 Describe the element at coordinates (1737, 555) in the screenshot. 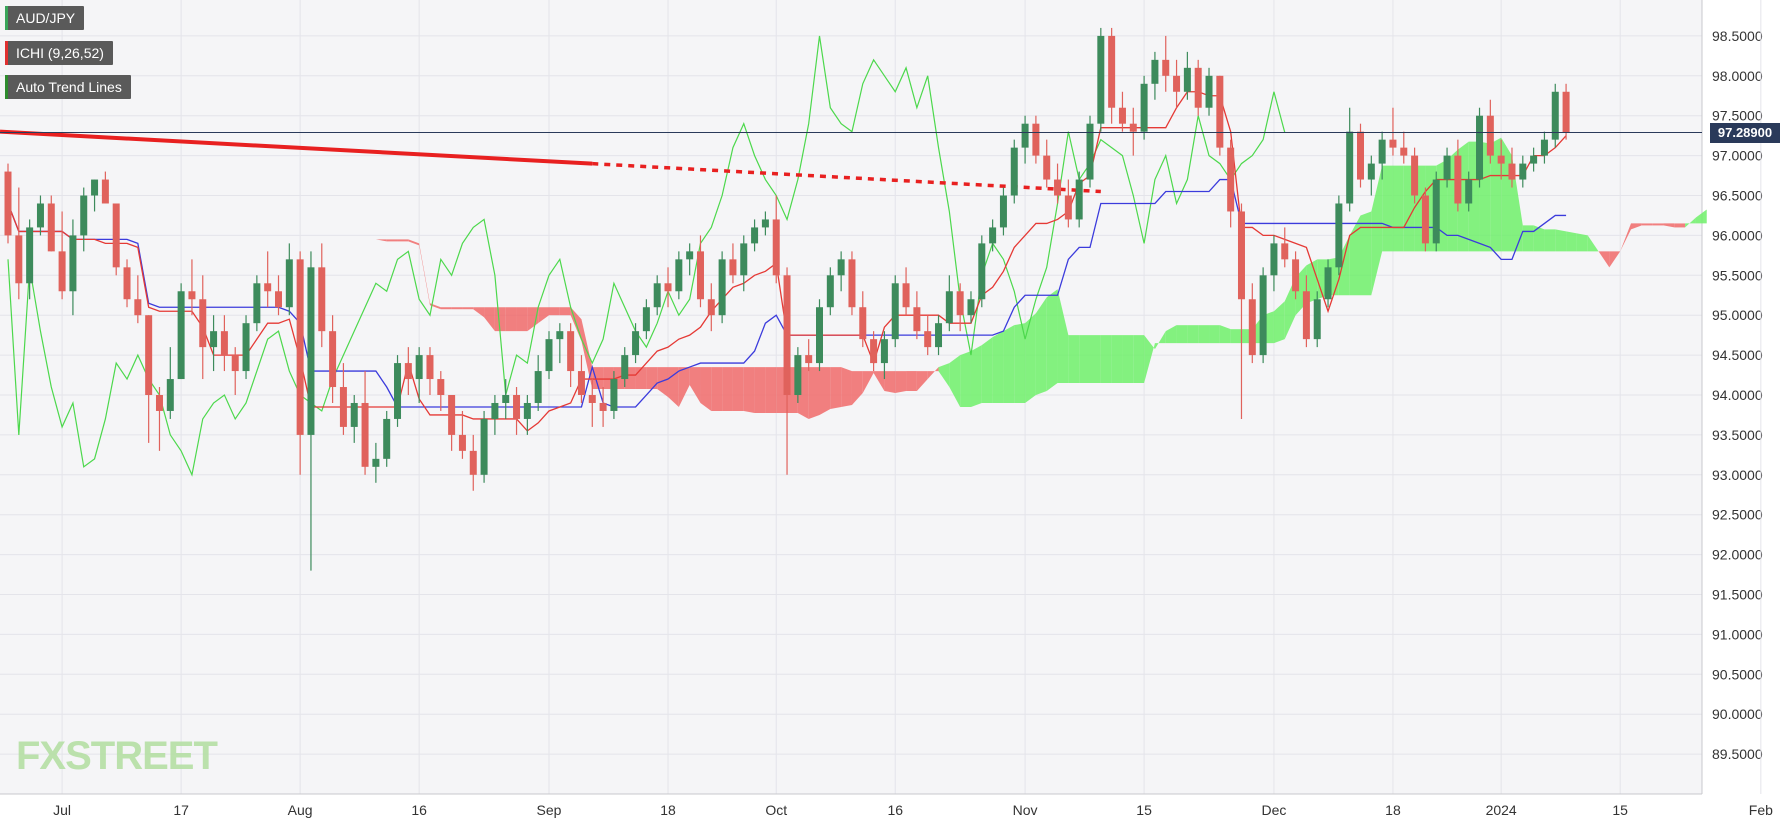

I see `y-tick-label: 92.0000` at that location.